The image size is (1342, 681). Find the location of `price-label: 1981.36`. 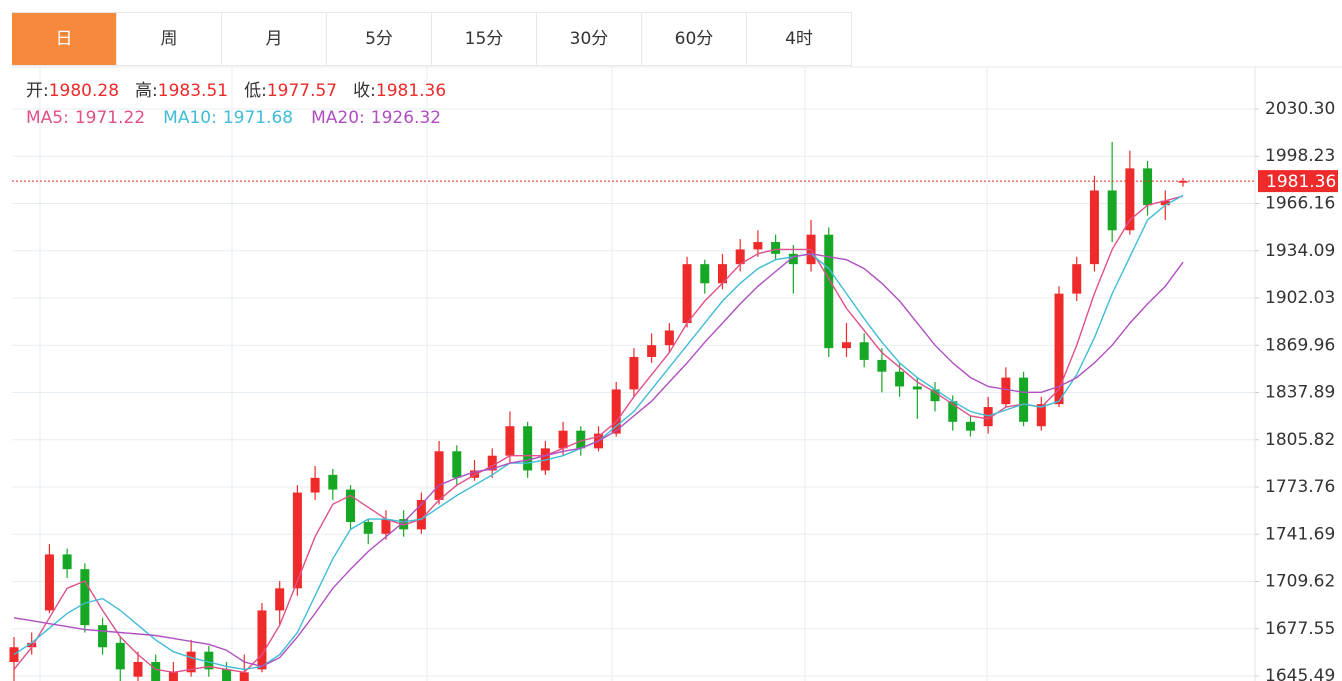

price-label: 1981.36 is located at coordinates (1301, 182).